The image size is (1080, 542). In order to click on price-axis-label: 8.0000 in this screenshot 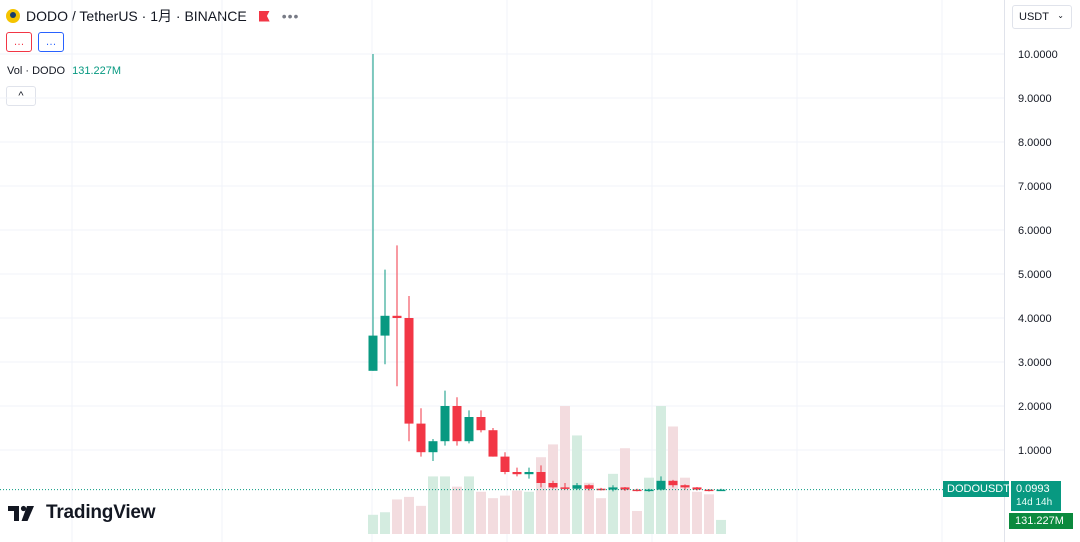, I will do `click(1035, 143)`.